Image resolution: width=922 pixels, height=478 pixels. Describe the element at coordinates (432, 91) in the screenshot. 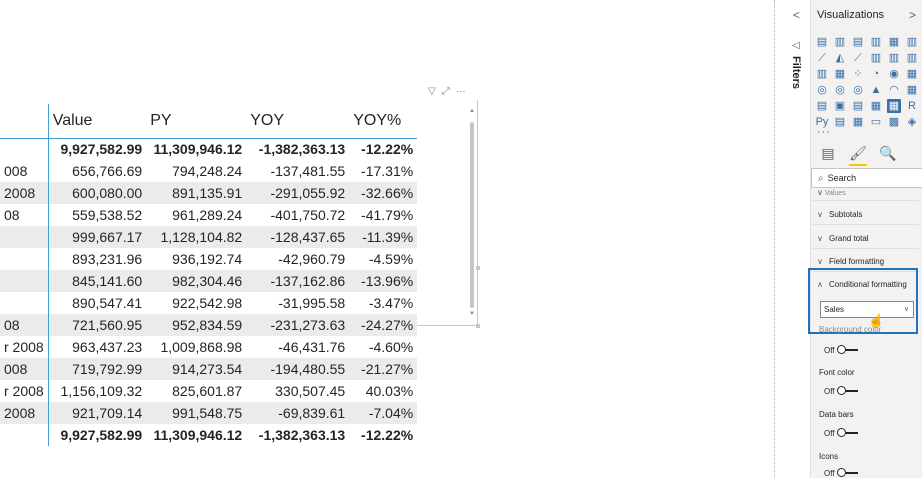

I see `filter-icon: ▽` at that location.